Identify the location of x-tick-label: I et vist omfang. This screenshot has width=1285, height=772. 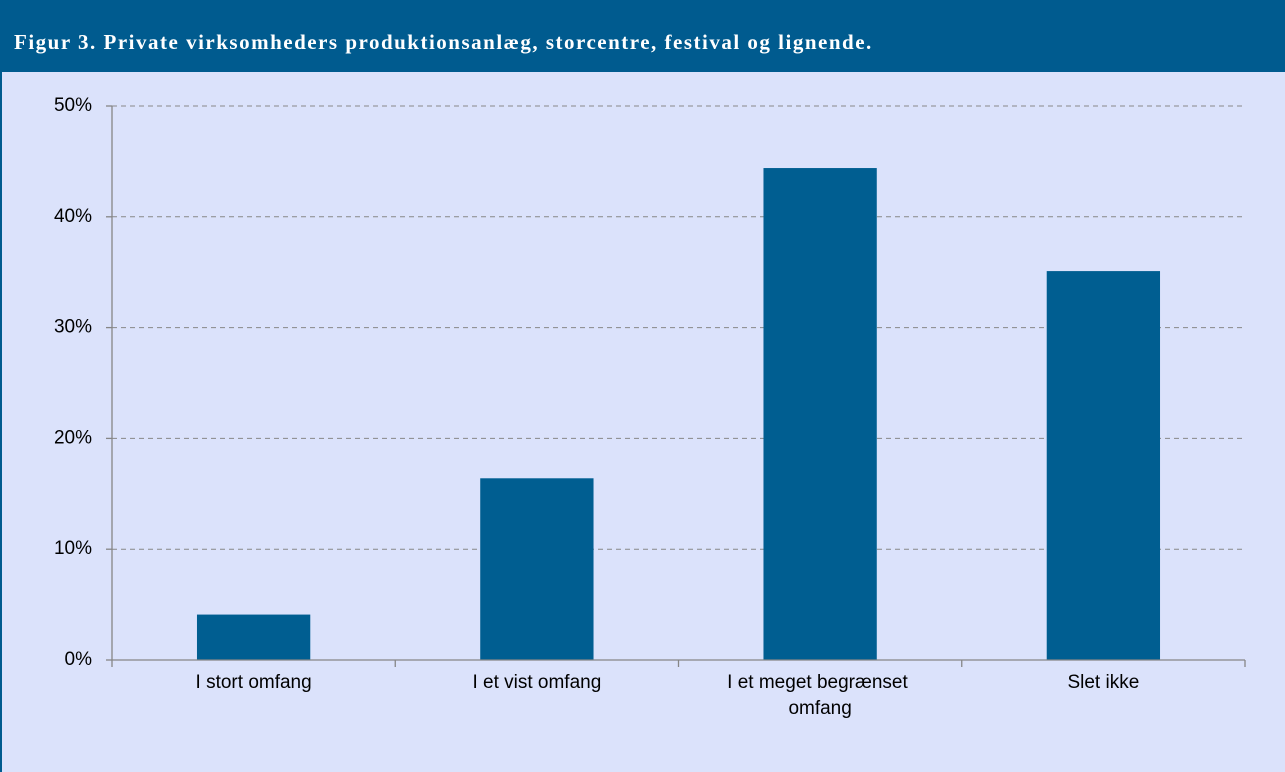
(536, 682).